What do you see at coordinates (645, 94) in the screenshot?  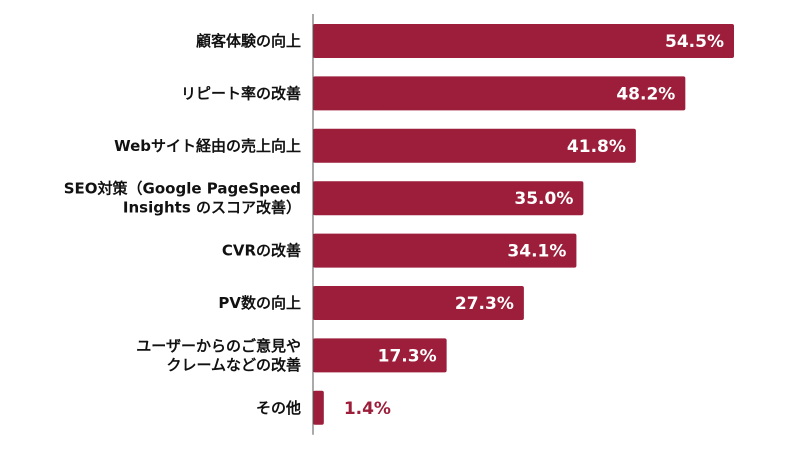 I see `value-label-1: 48.2%` at bounding box center [645, 94].